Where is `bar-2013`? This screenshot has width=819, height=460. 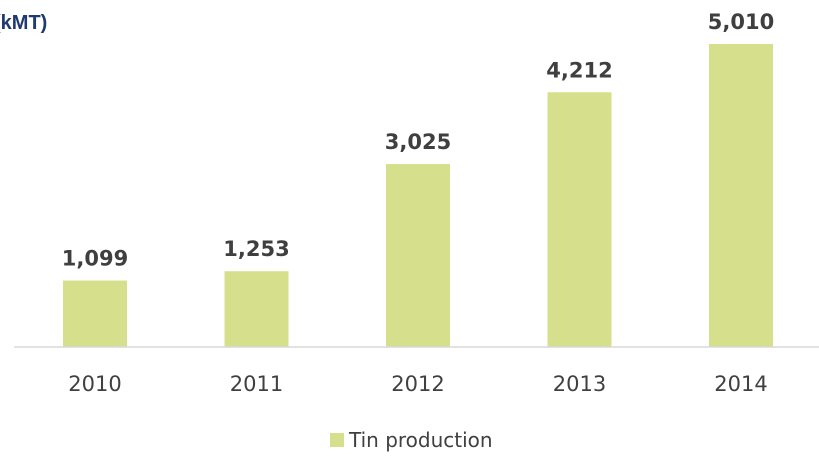 bar-2013 is located at coordinates (579, 220).